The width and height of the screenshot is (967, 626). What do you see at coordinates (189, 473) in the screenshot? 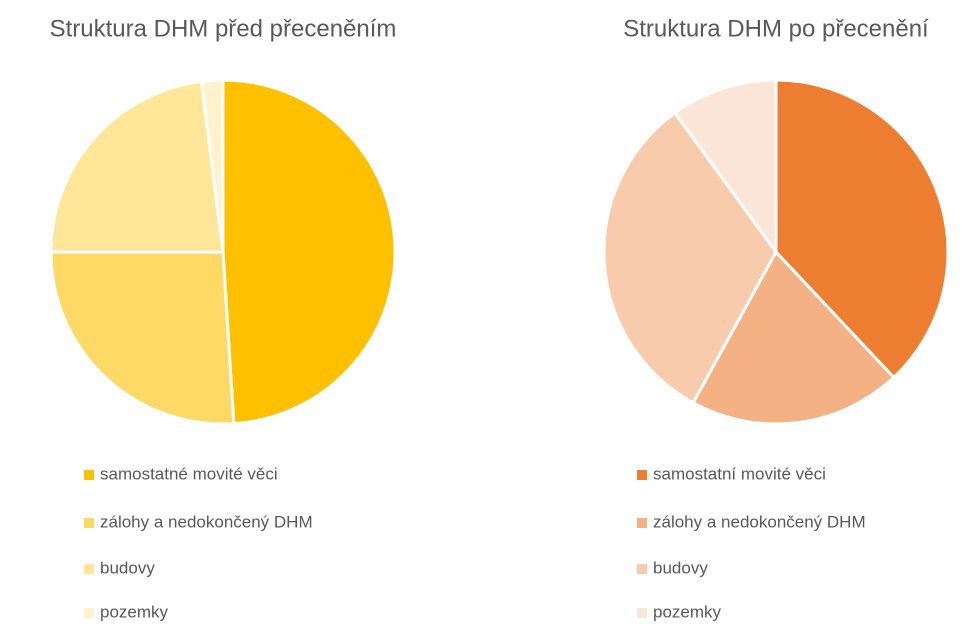
I see `legend-label: samostatné movité věci` at bounding box center [189, 473].